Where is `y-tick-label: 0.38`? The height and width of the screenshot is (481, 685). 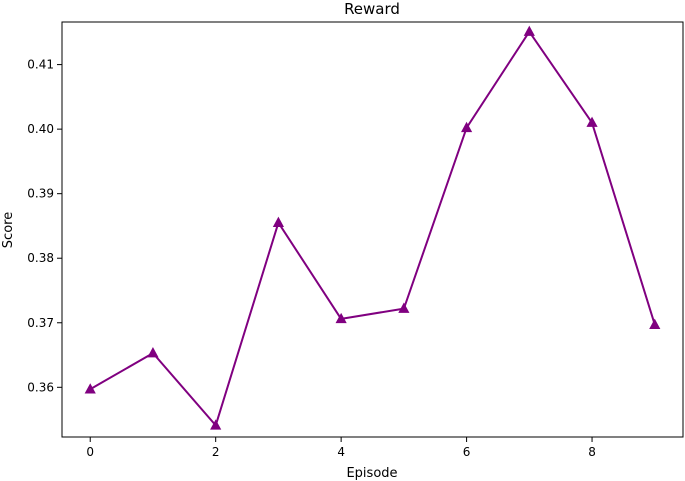
y-tick-label: 0.38 is located at coordinates (40, 258).